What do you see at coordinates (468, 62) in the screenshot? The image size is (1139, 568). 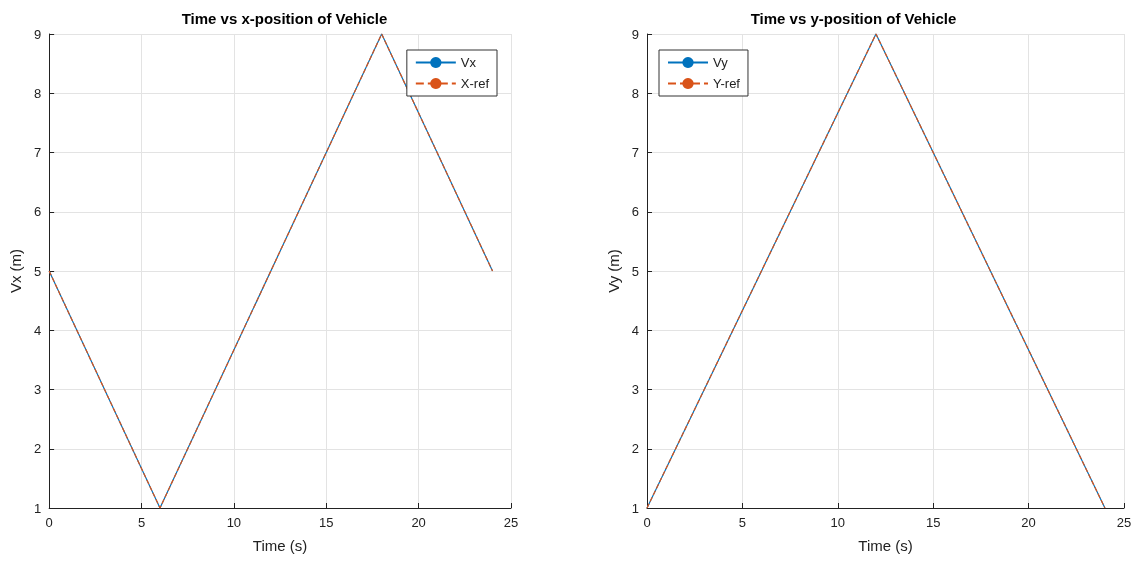 I see `legend-label: Vx` at bounding box center [468, 62].